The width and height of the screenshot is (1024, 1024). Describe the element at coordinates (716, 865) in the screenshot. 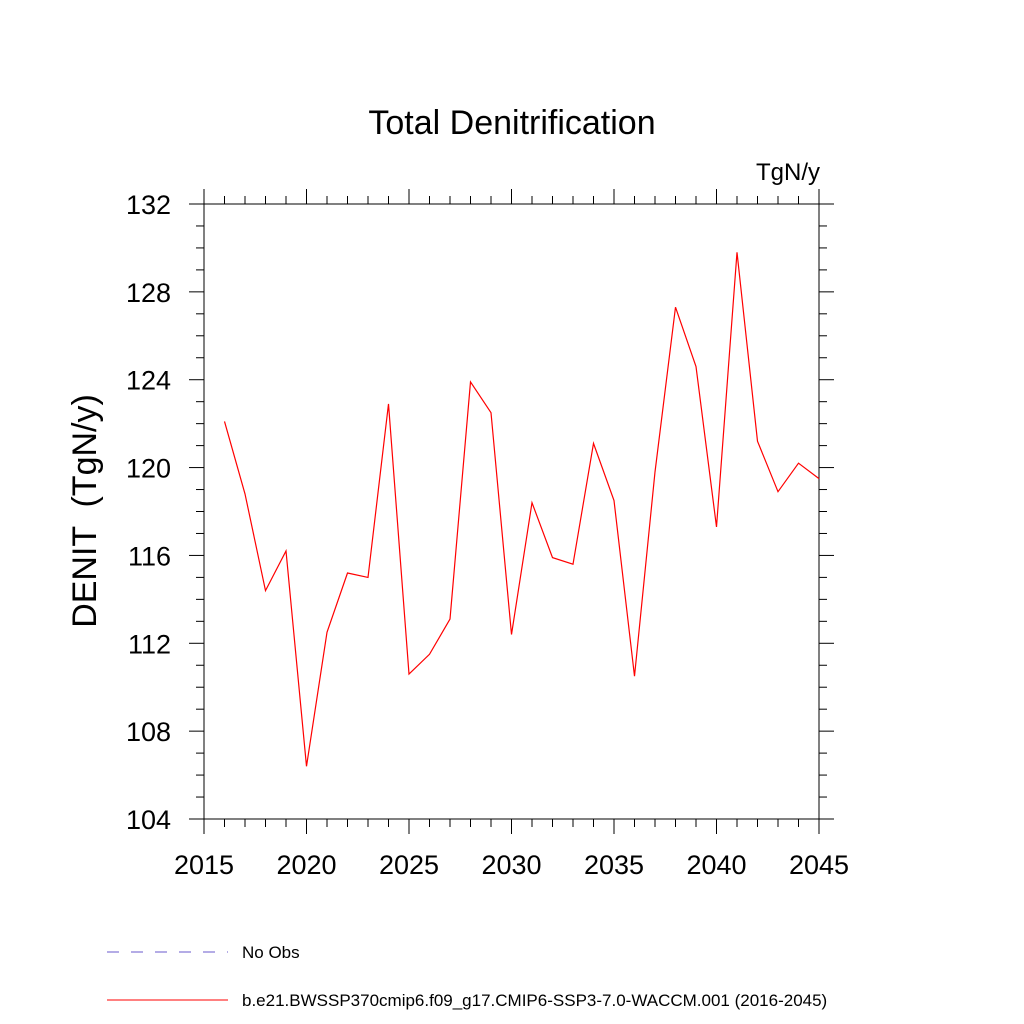

I see `x-tick-label: 2040` at that location.